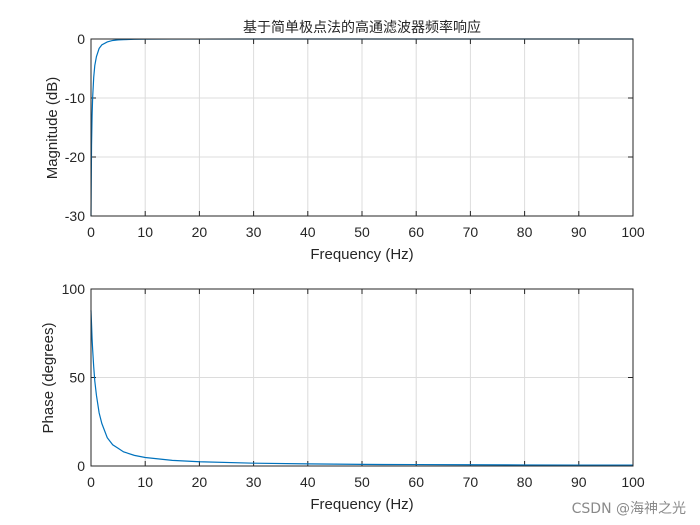  I want to click on phase-xtick-label: 50, so click(362, 482).